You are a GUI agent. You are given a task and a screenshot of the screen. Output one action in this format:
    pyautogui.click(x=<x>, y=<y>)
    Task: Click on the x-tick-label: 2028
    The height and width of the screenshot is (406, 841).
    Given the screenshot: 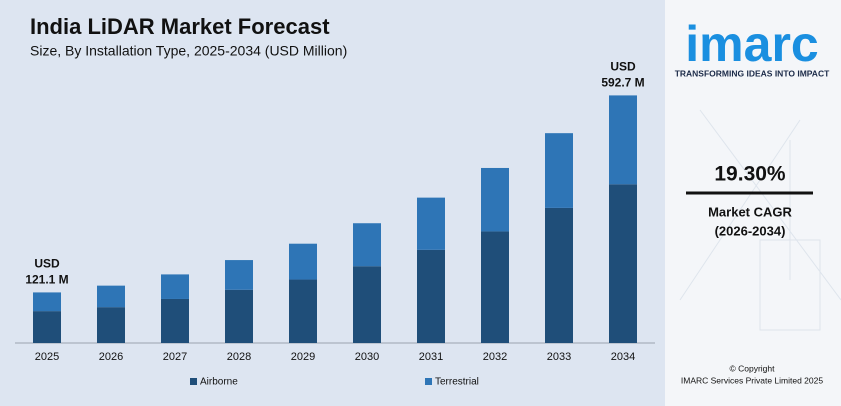 What is the action you would take?
    pyautogui.click(x=239, y=357)
    